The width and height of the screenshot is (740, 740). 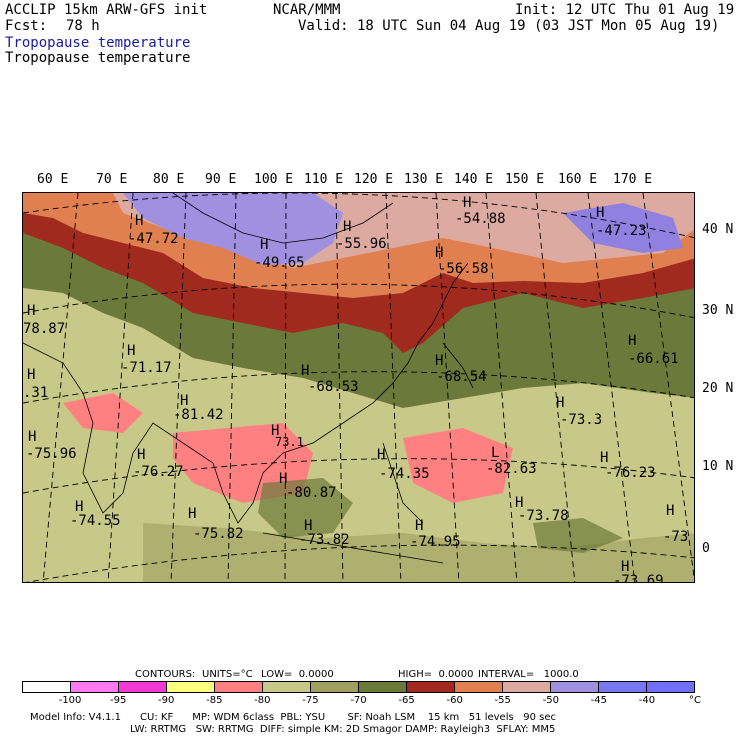 I want to click on lon-label: 110 E, so click(x=324, y=179).